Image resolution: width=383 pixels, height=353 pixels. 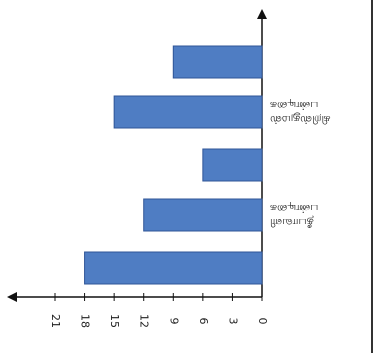 I want to click on y-tick-label: தீபாவளிபண்டிகை, so click(x=294, y=215).